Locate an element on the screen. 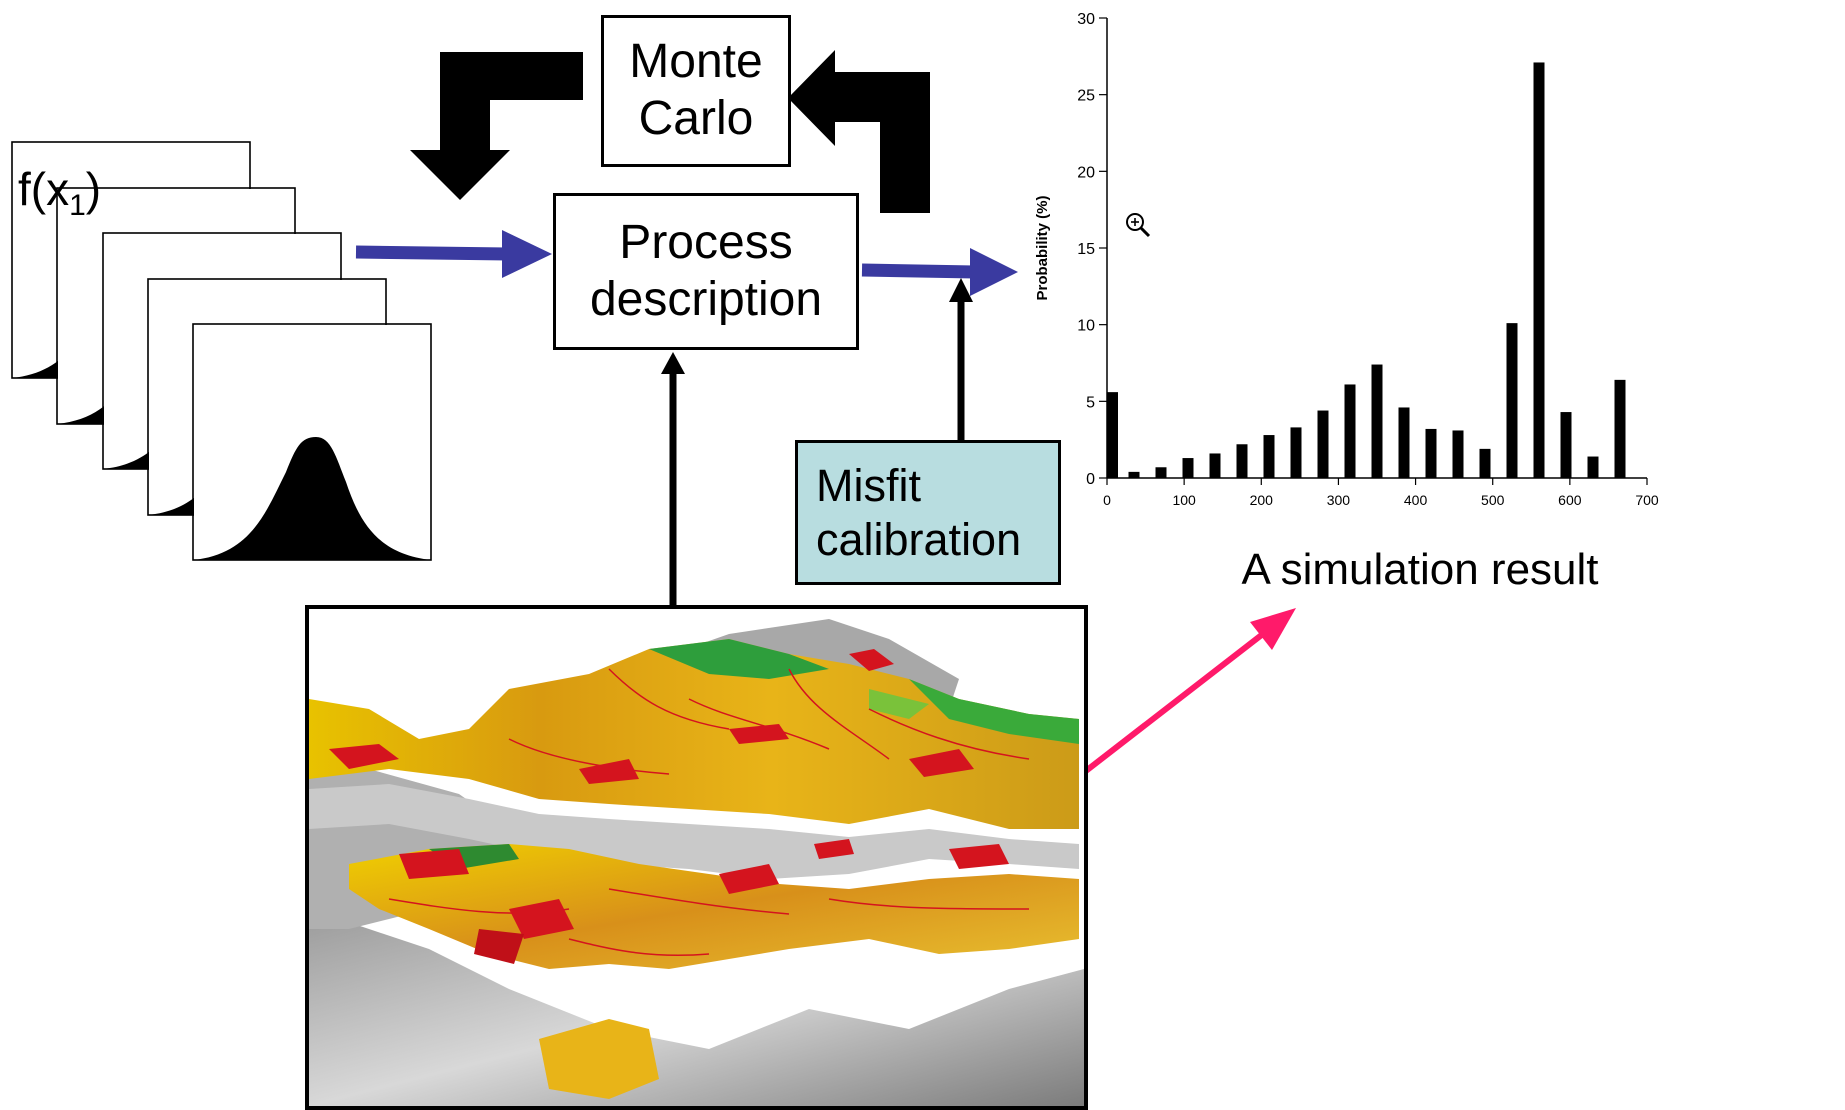 The width and height of the screenshot is (1845, 1110). distribution-stack is located at coordinates (221, 351).